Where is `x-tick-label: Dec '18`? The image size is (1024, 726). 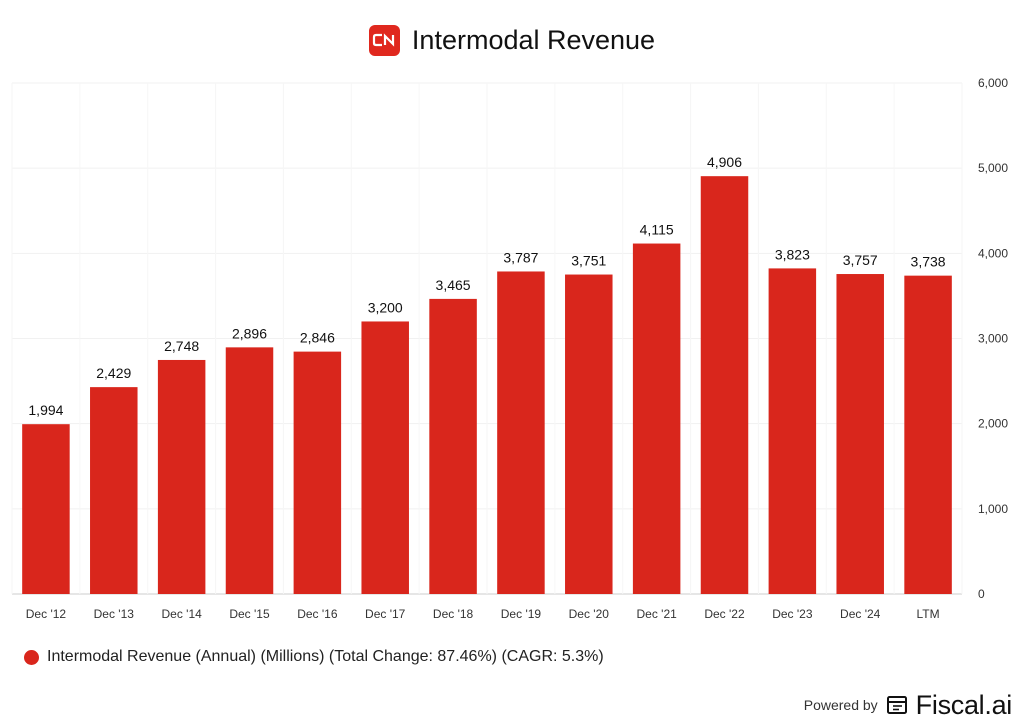
x-tick-label: Dec '18 is located at coordinates (453, 614).